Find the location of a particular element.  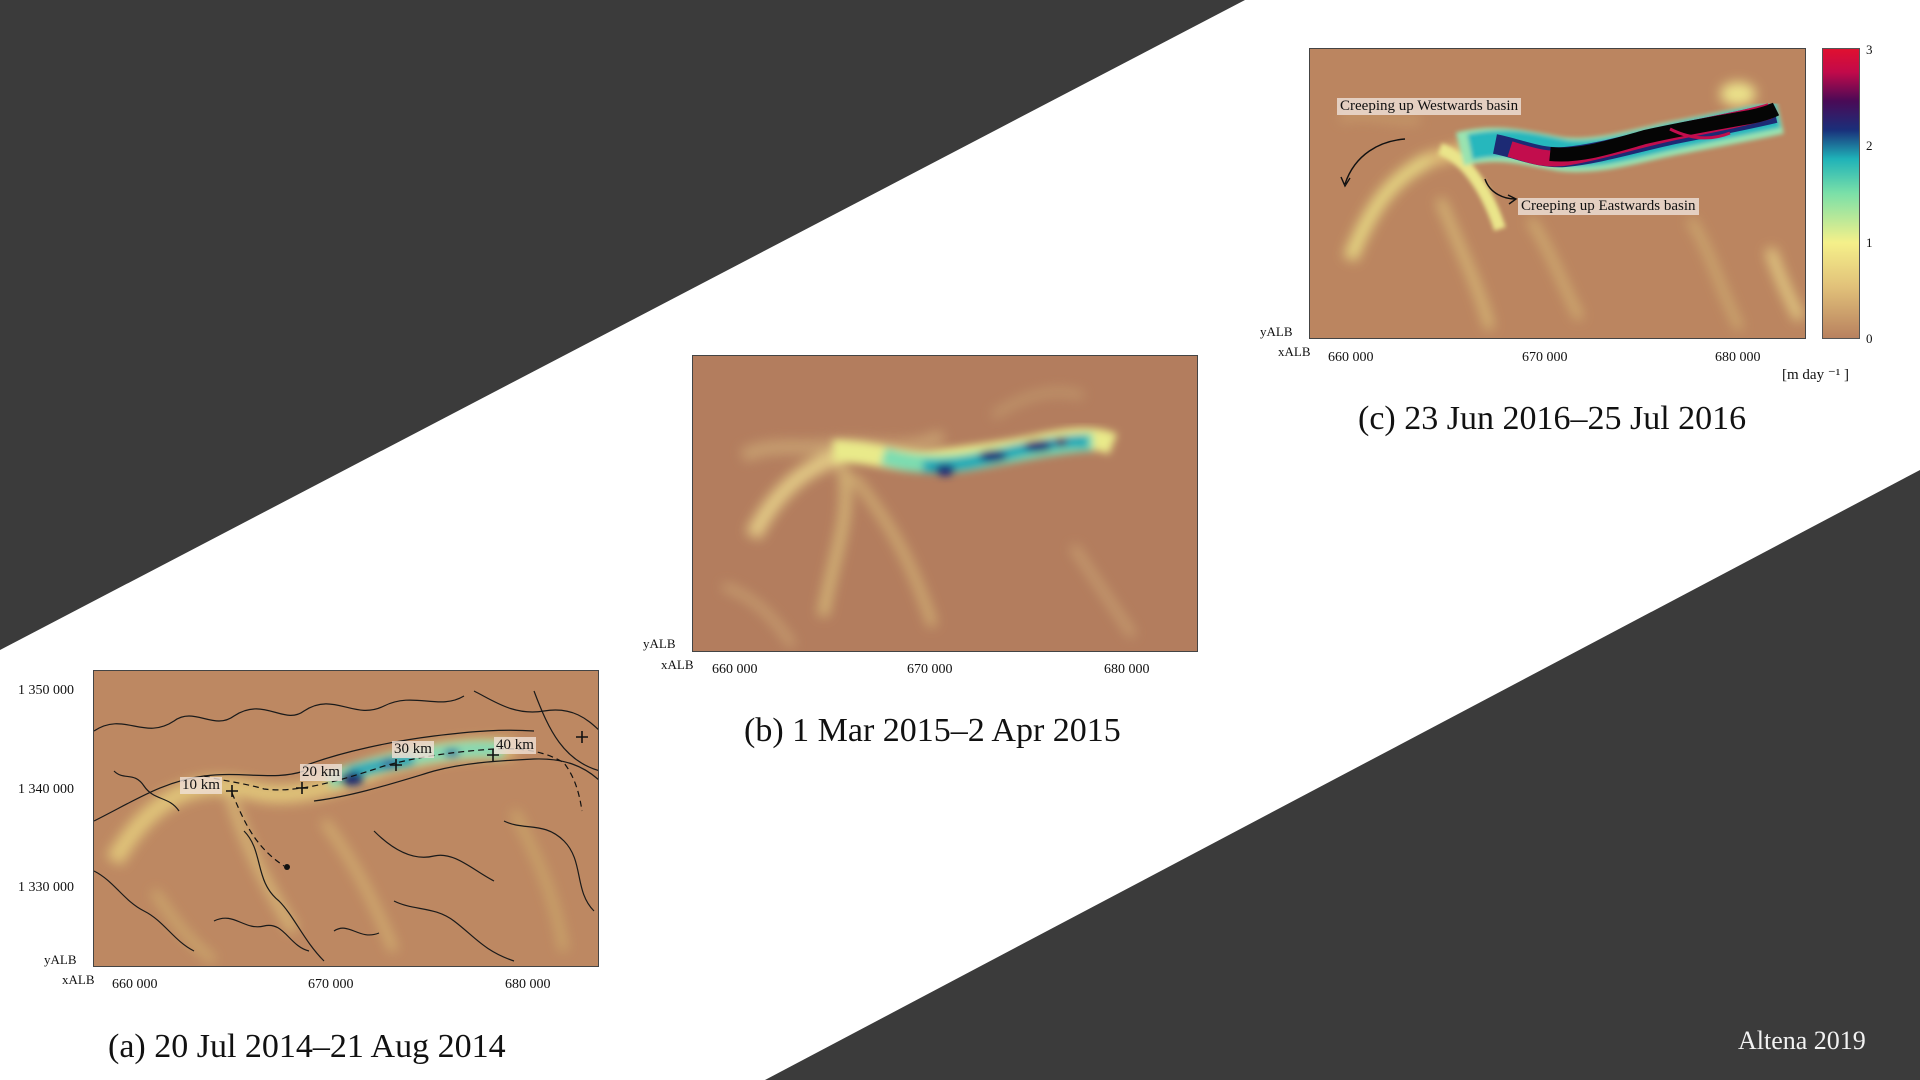

x-tick-c-3: 680 000 is located at coordinates (1738, 357).